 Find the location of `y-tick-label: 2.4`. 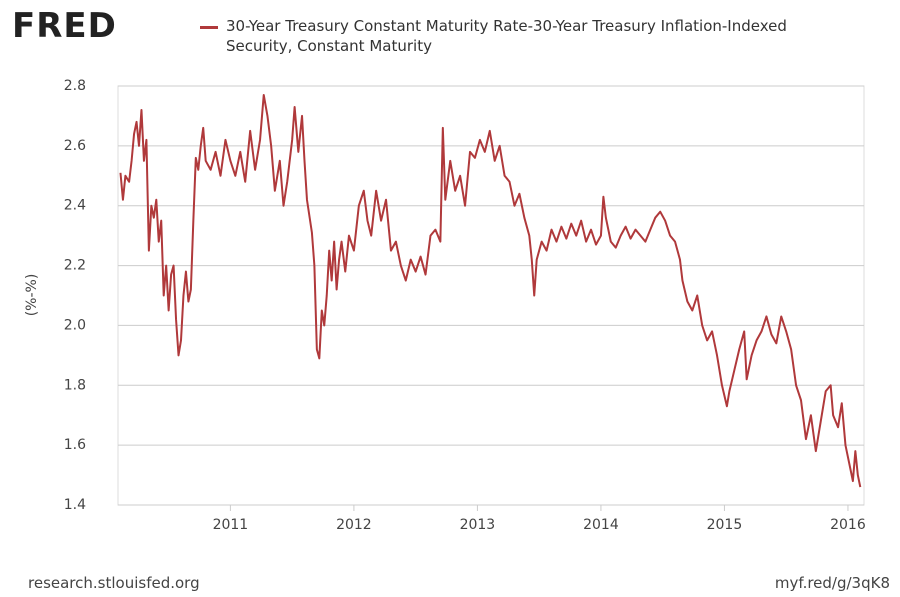

y-tick-label: 2.4 is located at coordinates (75, 206).